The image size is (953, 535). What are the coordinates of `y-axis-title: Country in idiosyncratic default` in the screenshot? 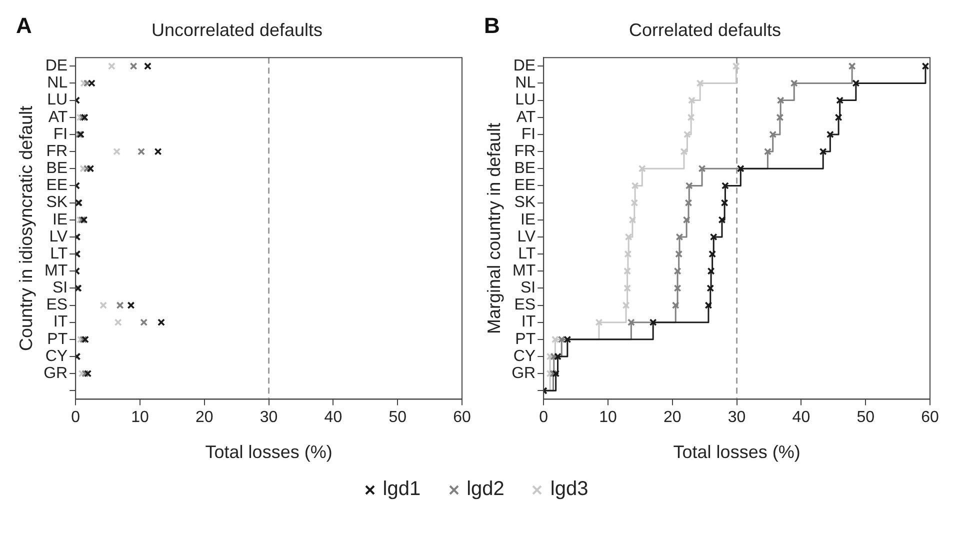 It's located at (26, 228).